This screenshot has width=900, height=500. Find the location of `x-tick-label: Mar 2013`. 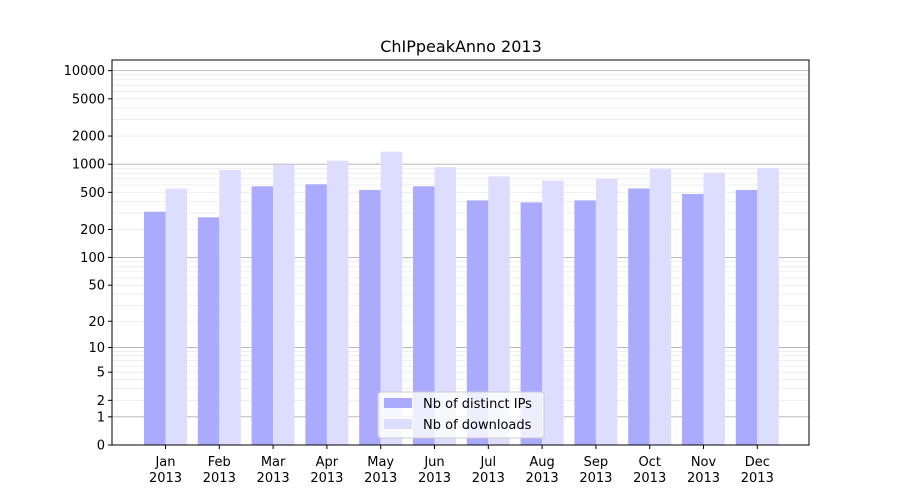

x-tick-label: Mar 2013 is located at coordinates (273, 470).